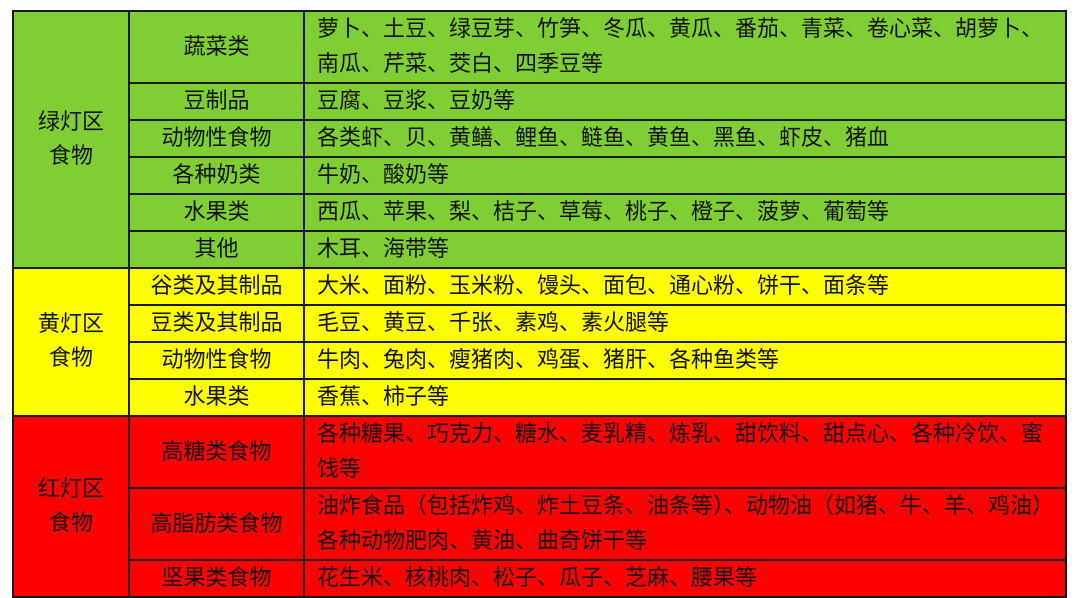 Image resolution: width=1080 pixels, height=598 pixels. What do you see at coordinates (216, 286) in the screenshot?
I see `category-cell: 谷类及其制品` at bounding box center [216, 286].